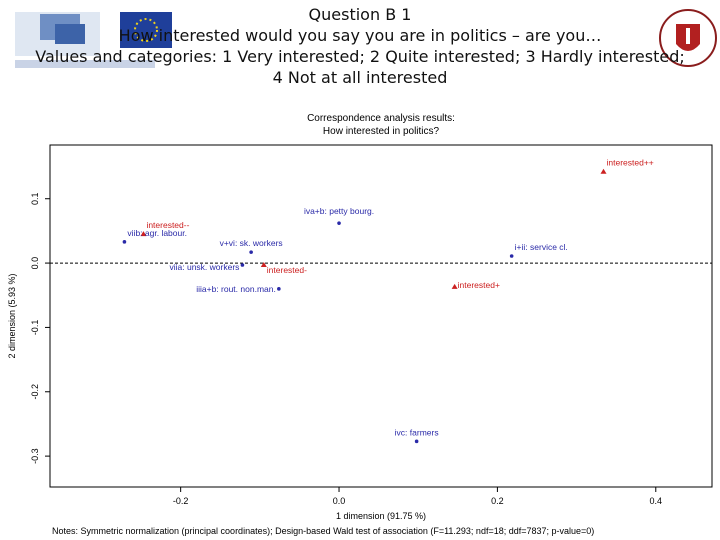  Describe the element at coordinates (181, 501) in the screenshot. I see `x-tick-label: -0.2` at that location.